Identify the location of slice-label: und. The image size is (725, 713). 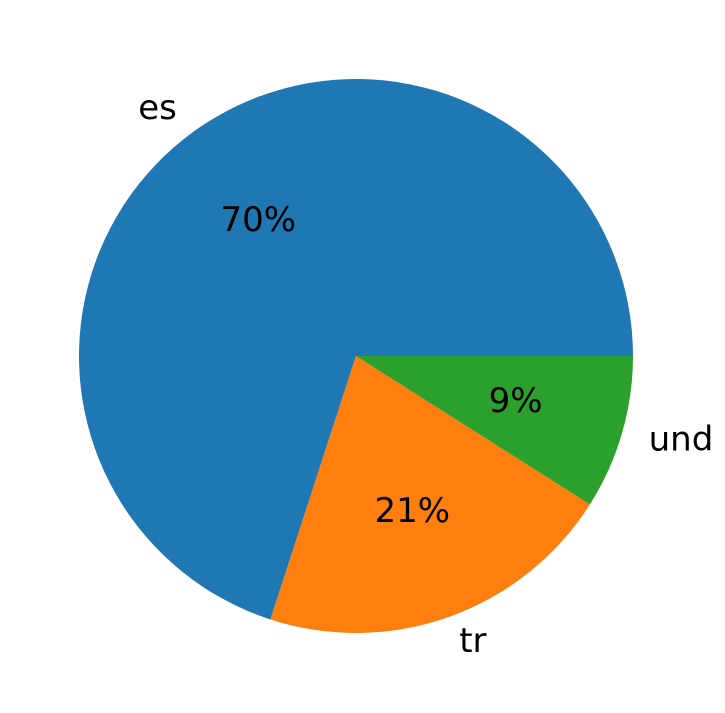
(681, 440).